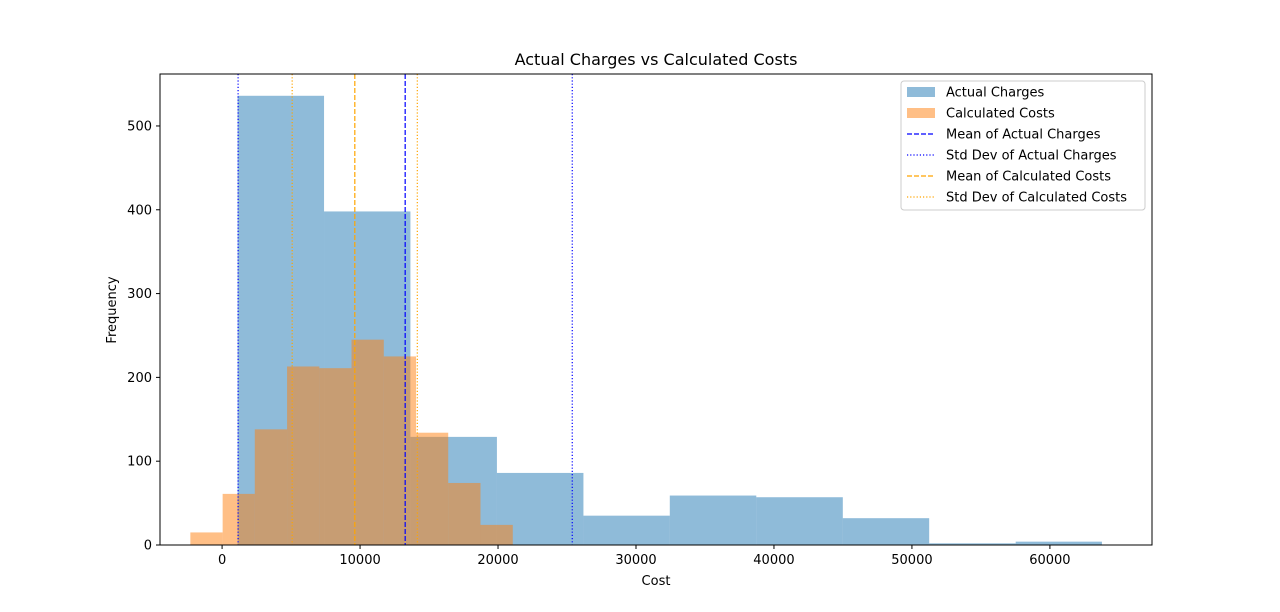  Describe the element at coordinates (921, 113) in the screenshot. I see `calculated-costs-legend-swatch` at that location.